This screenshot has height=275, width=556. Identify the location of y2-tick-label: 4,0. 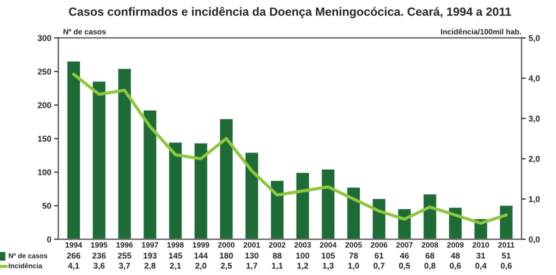
(534, 79).